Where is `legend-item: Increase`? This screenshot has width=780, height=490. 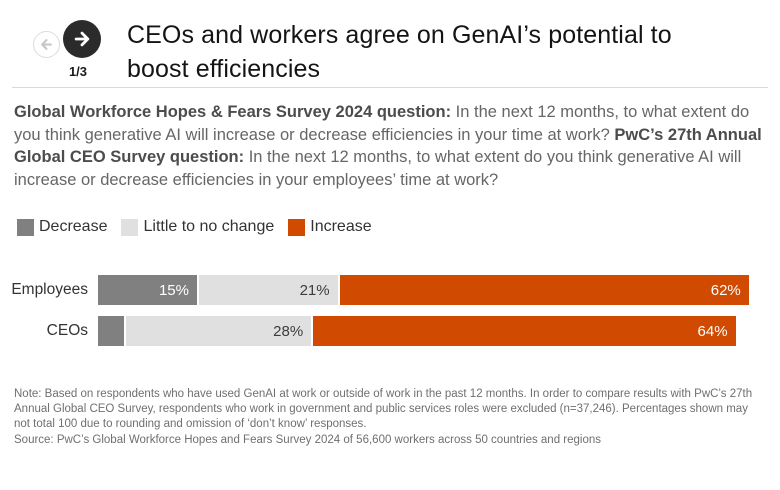
legend-item: Increase is located at coordinates (330, 227).